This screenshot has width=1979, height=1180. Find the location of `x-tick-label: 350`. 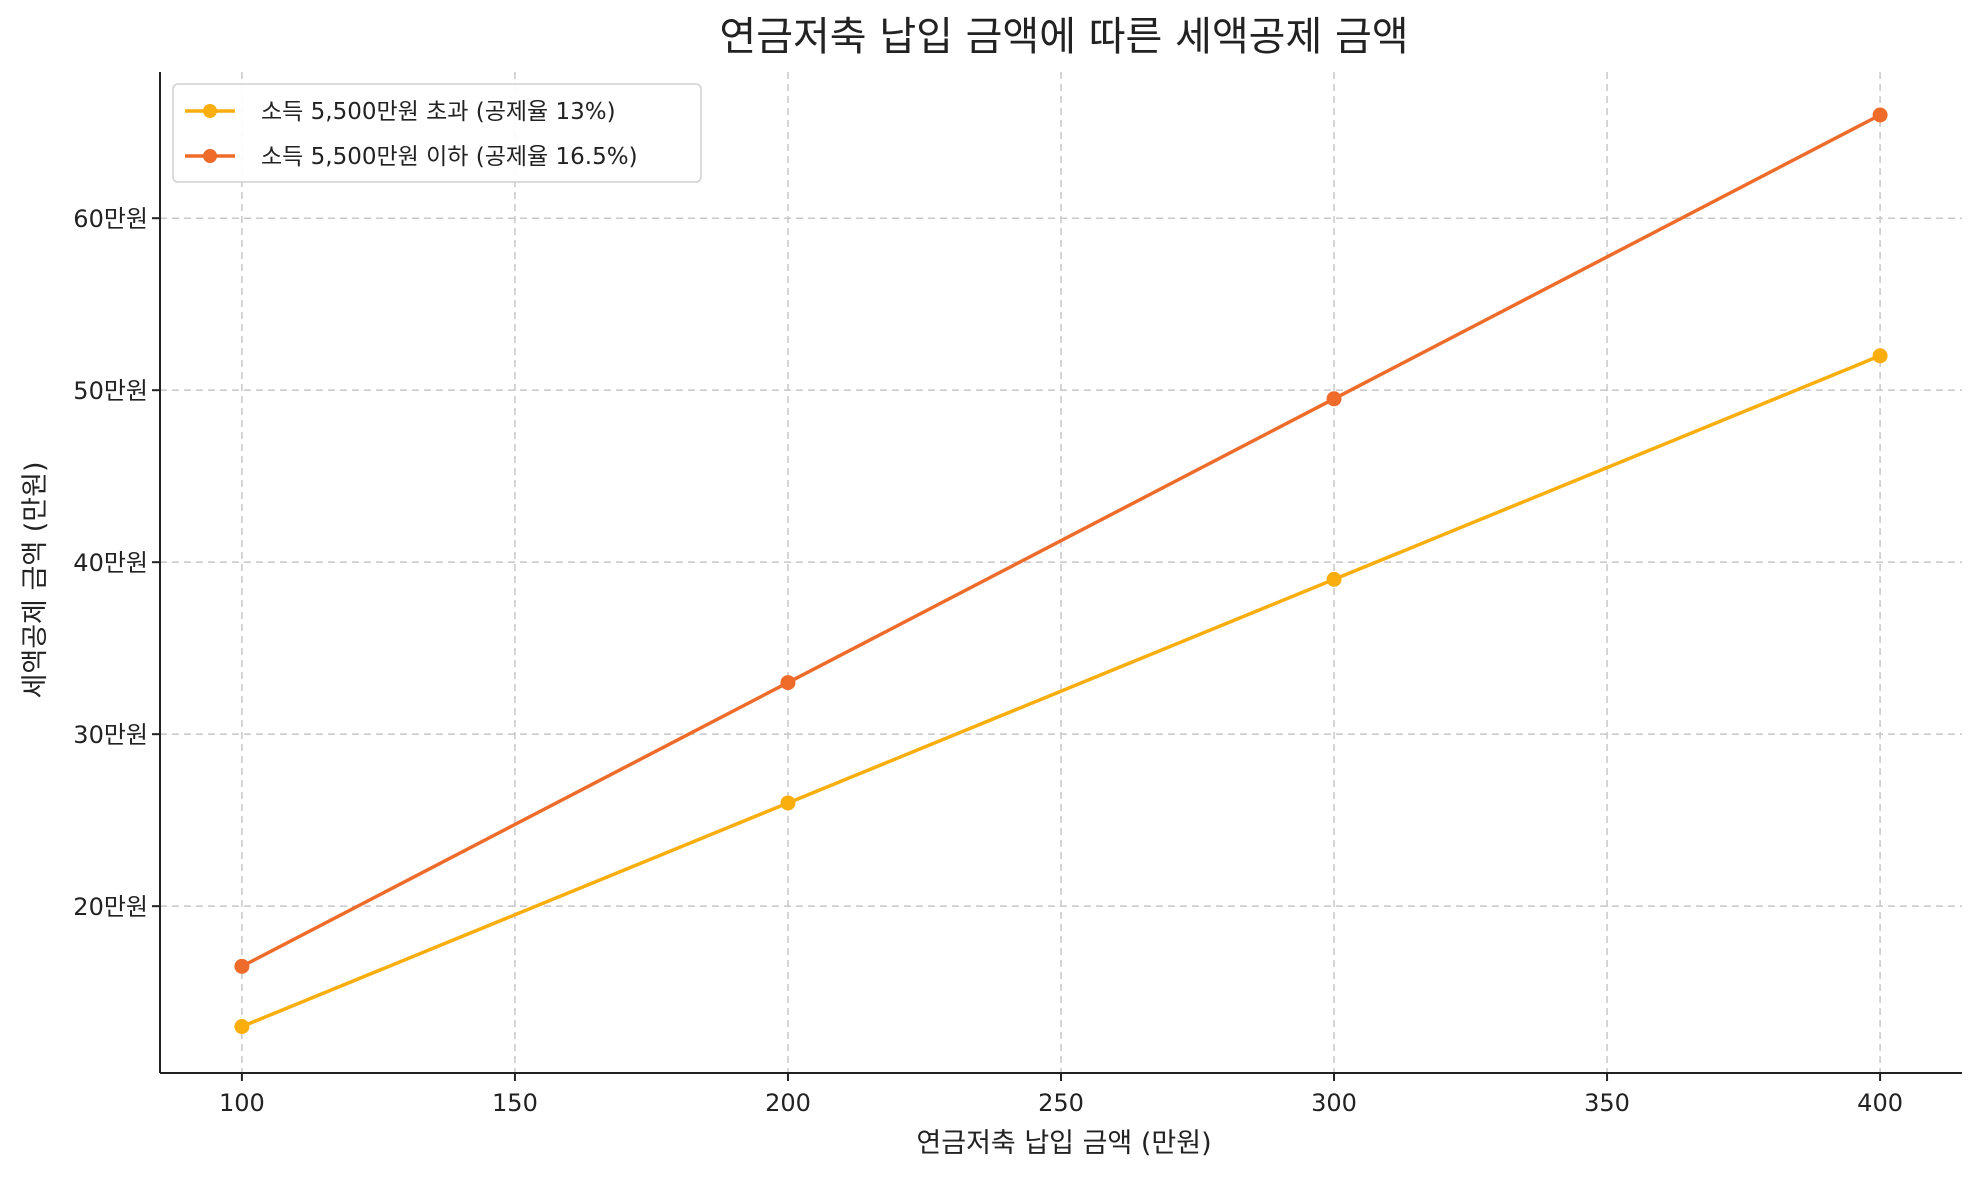

x-tick-label: 350 is located at coordinates (1607, 1103).